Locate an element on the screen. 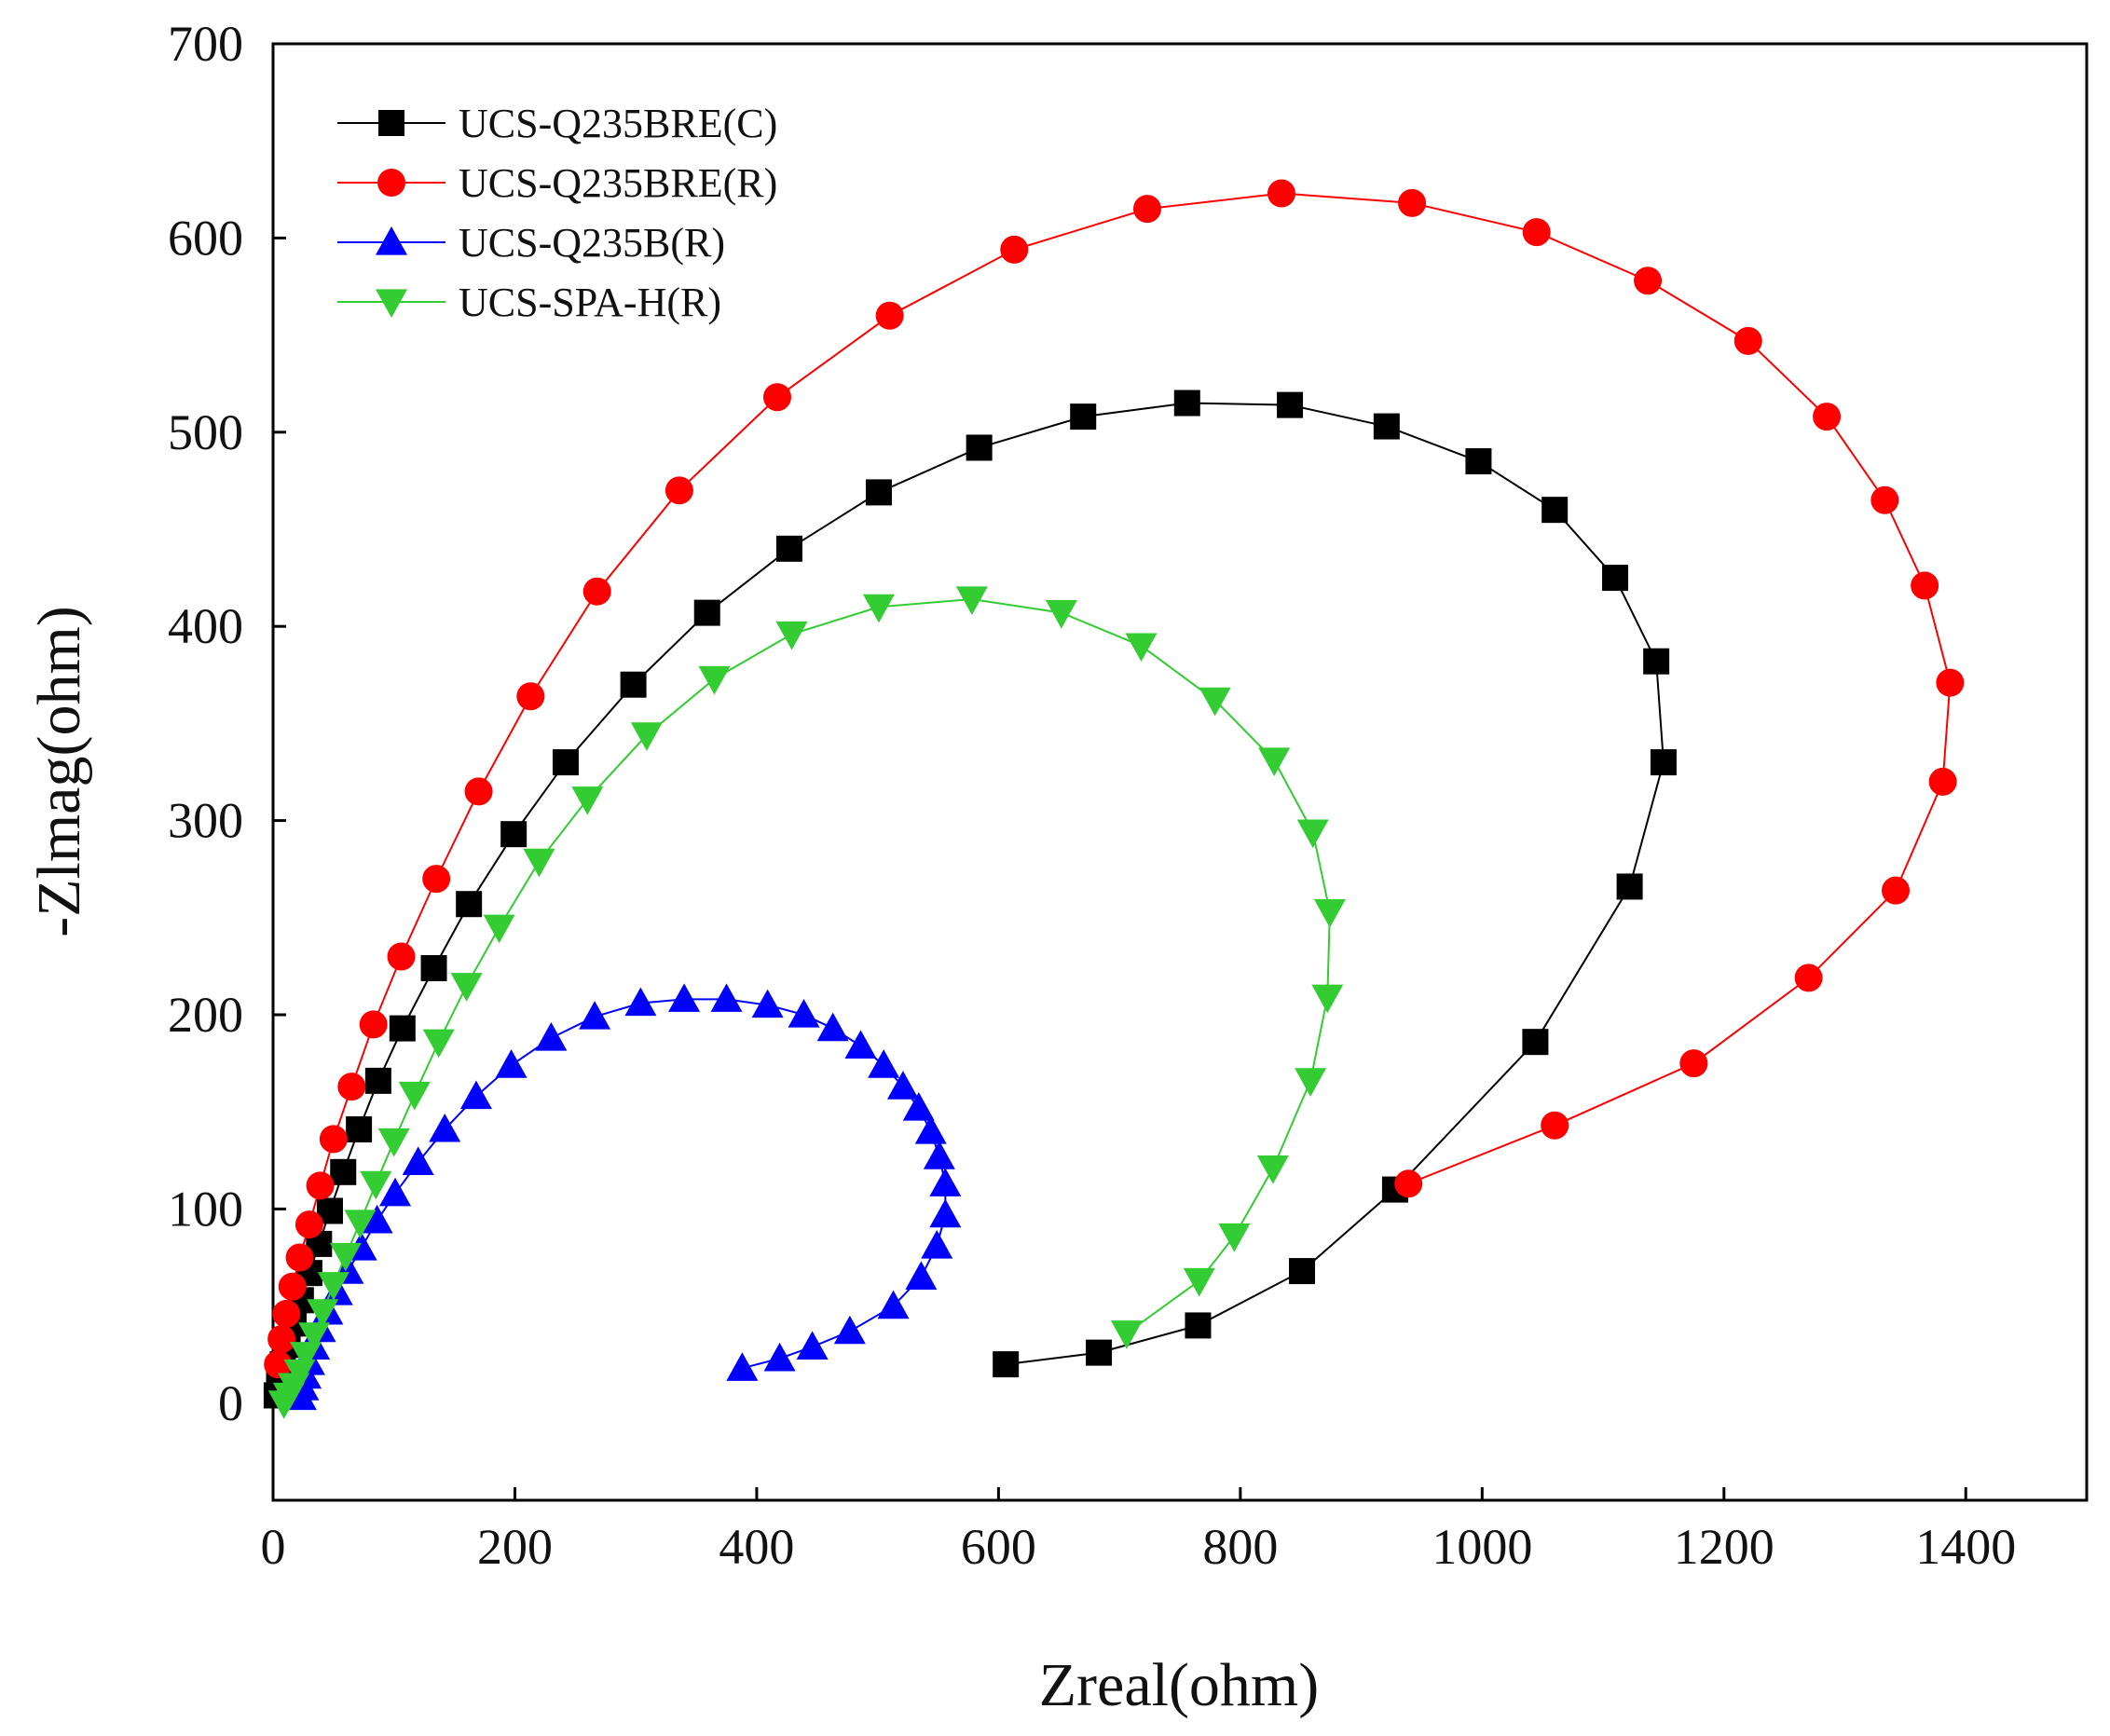 This screenshot has height=1736, width=2110. x-tick-label: 800 is located at coordinates (1240, 1547).